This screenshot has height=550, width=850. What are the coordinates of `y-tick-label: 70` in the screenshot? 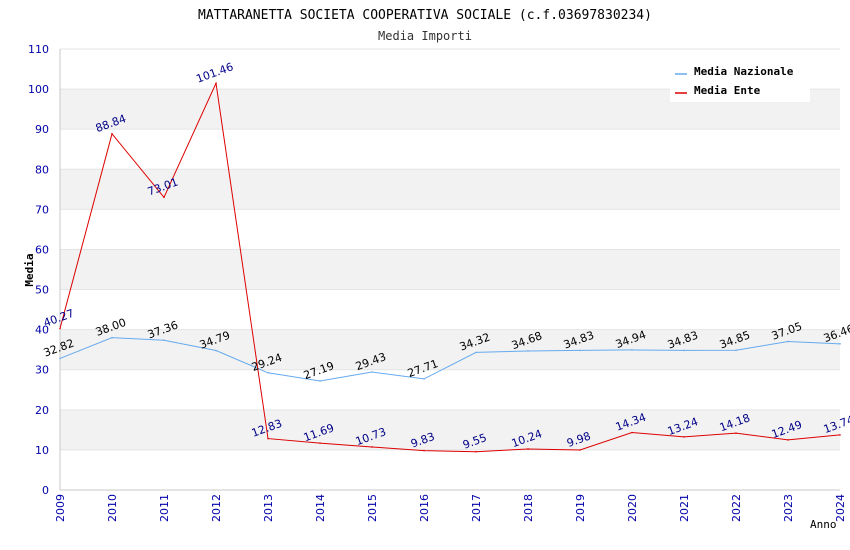 It's located at (42, 209).